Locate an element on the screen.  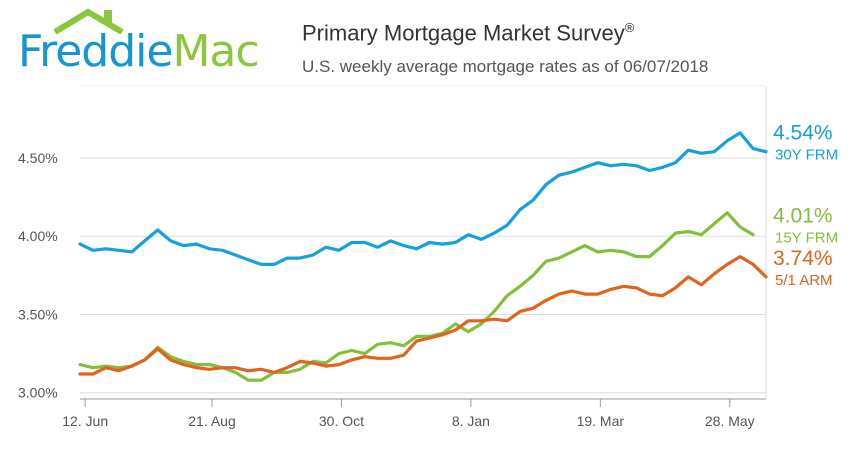
chart-title: Primary Mortgage Market Survey® is located at coordinates (468, 33).